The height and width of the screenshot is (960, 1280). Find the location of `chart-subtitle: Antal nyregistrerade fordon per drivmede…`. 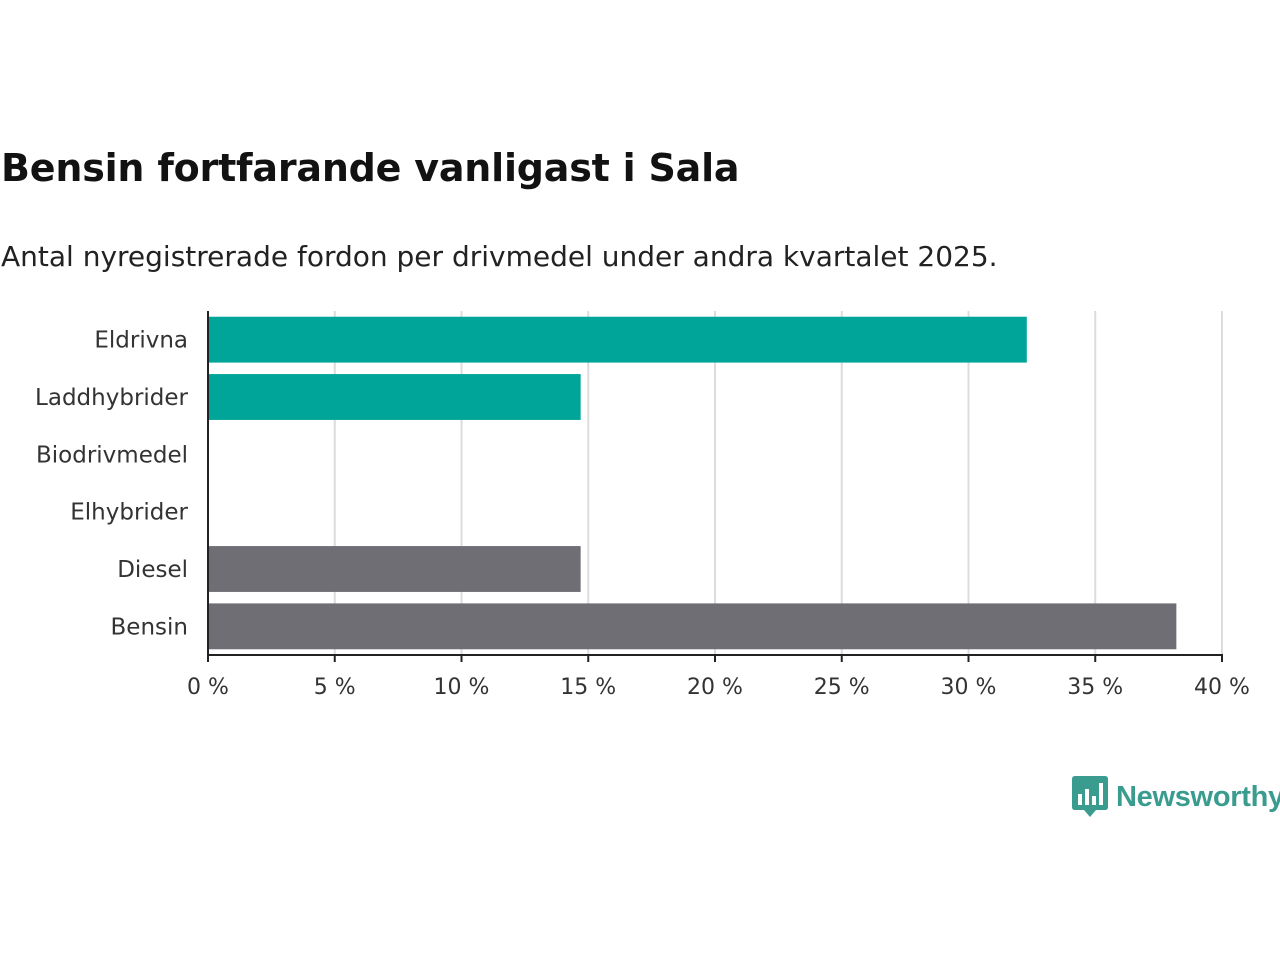

chart-subtitle: Antal nyregistrerade fordon per drivmede… is located at coordinates (499, 256).